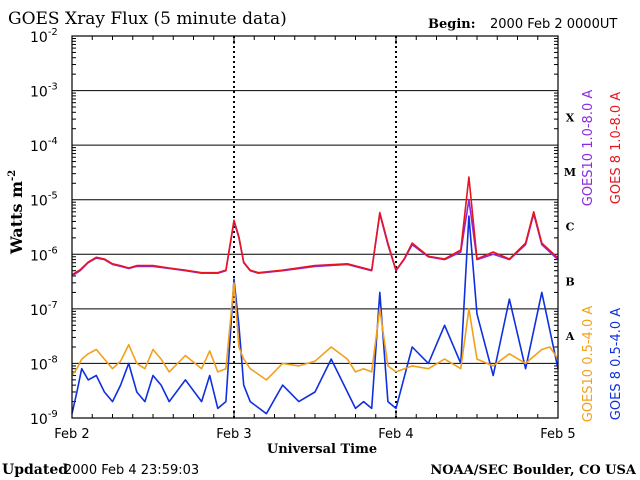 This screenshot has height=480, width=640. Describe the element at coordinates (557, 434) in the screenshot. I see `x-tick-label-3: Feb 5` at that location.